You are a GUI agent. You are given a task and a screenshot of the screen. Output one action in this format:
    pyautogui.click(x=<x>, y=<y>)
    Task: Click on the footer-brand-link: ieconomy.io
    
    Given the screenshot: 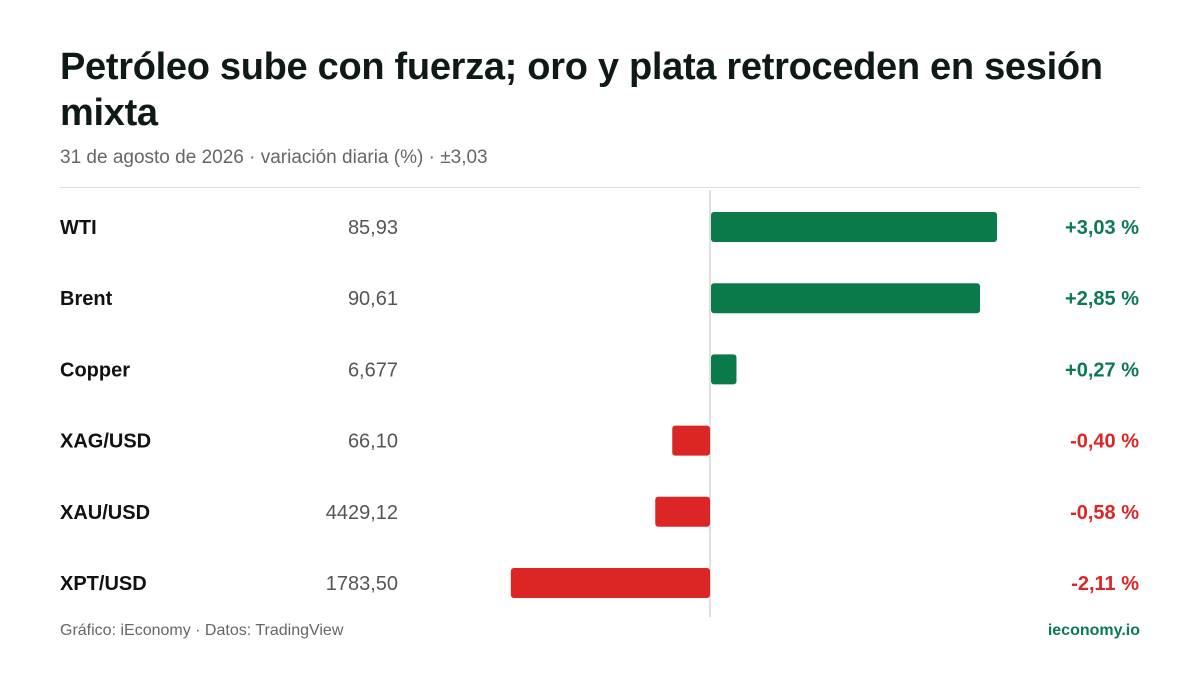 What is the action you would take?
    pyautogui.click(x=1093, y=630)
    